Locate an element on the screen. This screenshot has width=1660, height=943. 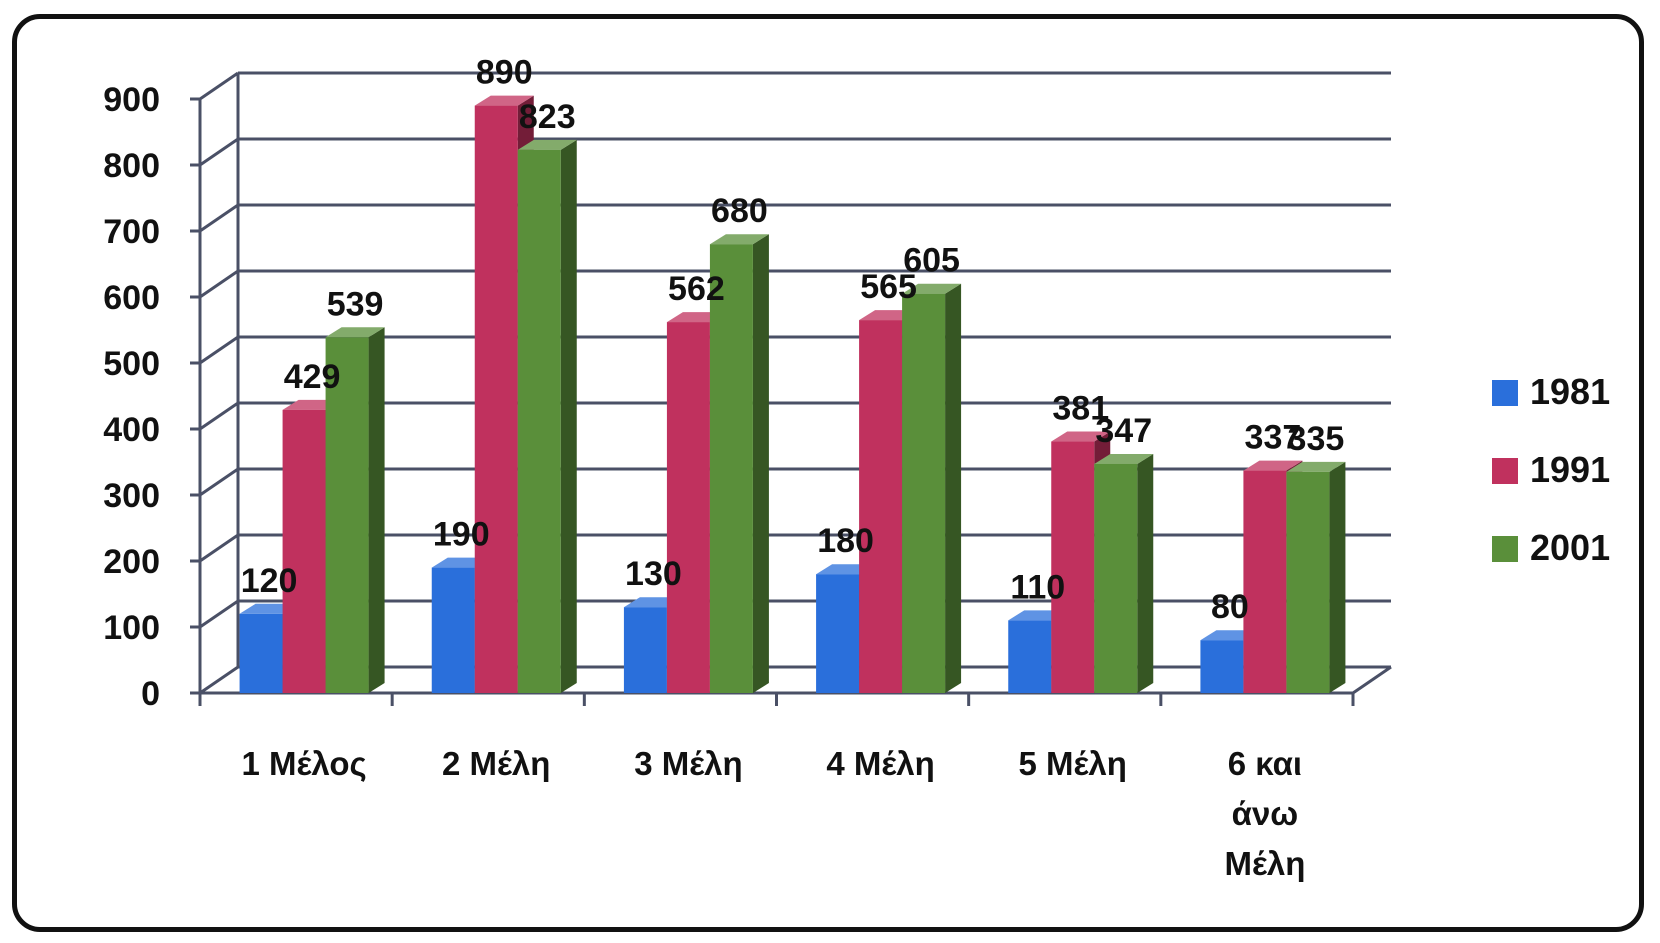
x-category-label: 5 Μέλη is located at coordinates (1073, 763).